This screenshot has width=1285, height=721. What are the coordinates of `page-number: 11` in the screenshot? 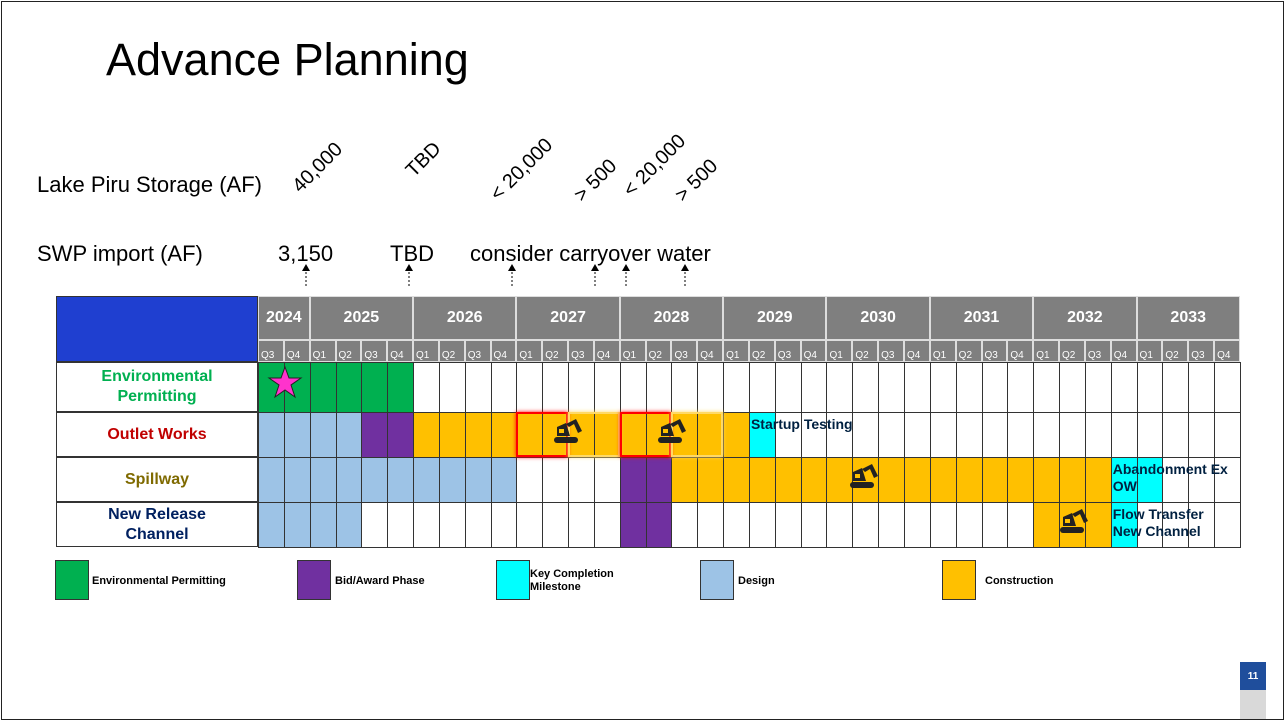 It's located at (1253, 676).